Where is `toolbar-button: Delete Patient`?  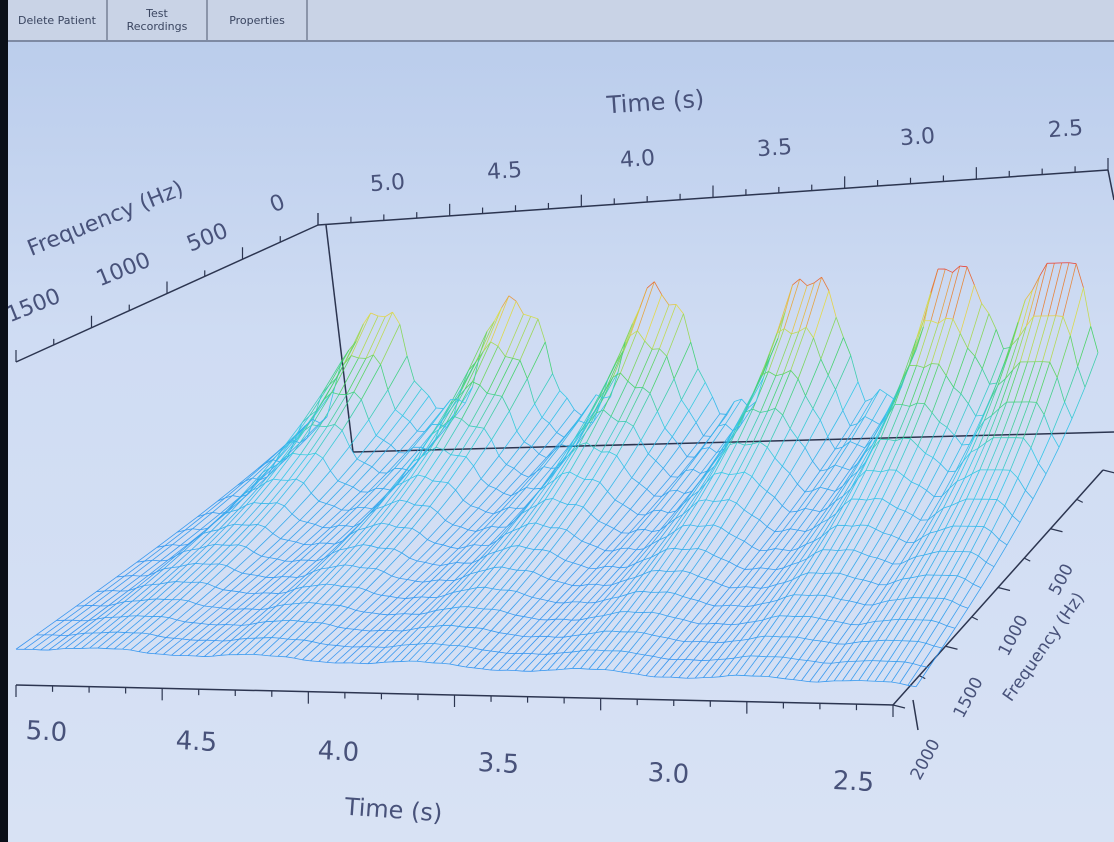
toolbar-button: Delete Patient is located at coordinates (58, 20).